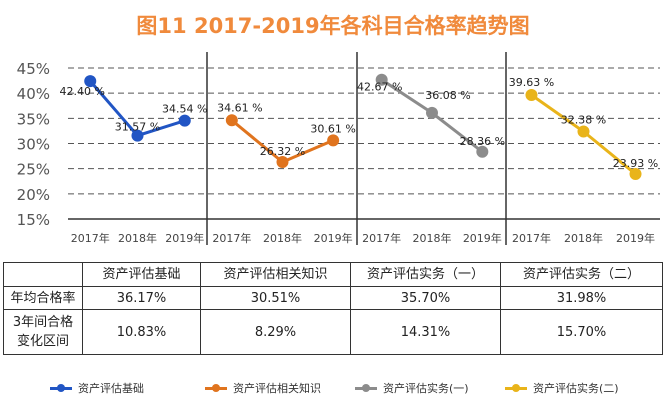 The image size is (666, 406). What do you see at coordinates (33, 69) in the screenshot?
I see `y-tick-label: 45%` at bounding box center [33, 69].